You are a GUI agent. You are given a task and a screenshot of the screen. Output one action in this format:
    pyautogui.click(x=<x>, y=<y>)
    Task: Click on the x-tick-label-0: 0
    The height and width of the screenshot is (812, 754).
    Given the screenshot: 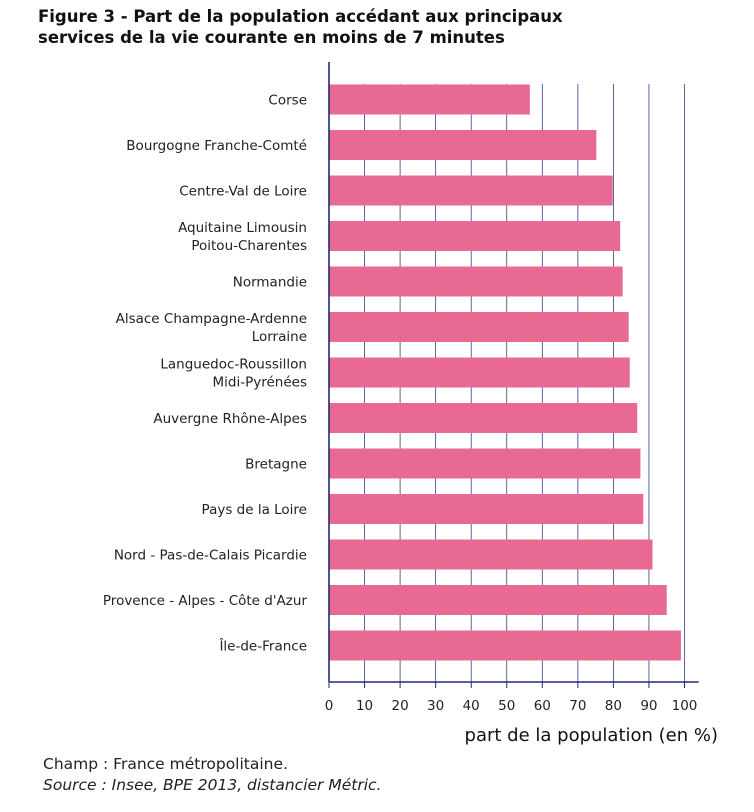 What is the action you would take?
    pyautogui.click(x=329, y=706)
    